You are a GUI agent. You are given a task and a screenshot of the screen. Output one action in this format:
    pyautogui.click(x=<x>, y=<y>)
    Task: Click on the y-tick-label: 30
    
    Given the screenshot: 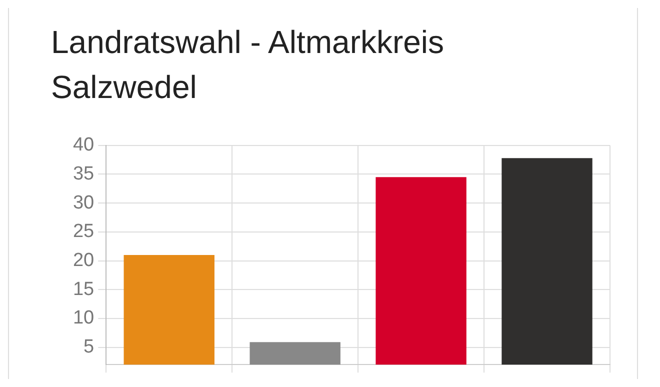 What is the action you would take?
    pyautogui.click(x=83, y=203)
    